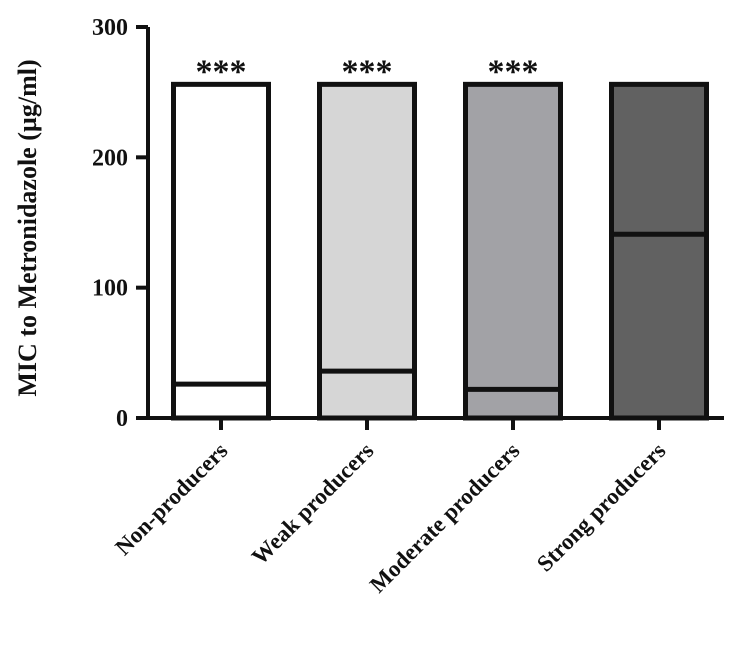 This screenshot has width=740, height=650. What do you see at coordinates (601, 507) in the screenshot?
I see `x-tick-label: Strong producers` at bounding box center [601, 507].